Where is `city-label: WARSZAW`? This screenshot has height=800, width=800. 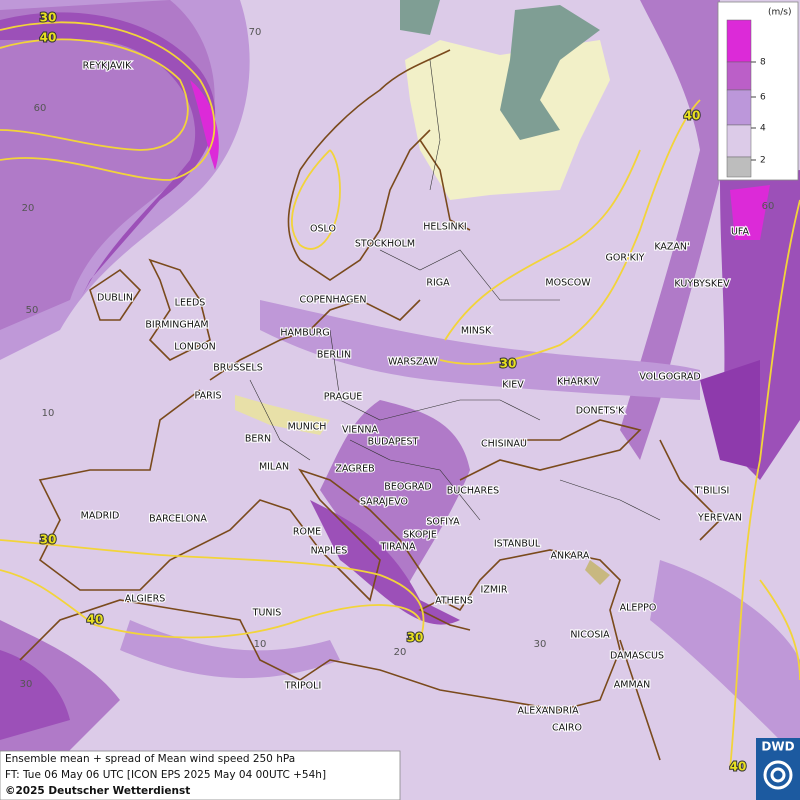 city-label: WARSZAW is located at coordinates (413, 362).